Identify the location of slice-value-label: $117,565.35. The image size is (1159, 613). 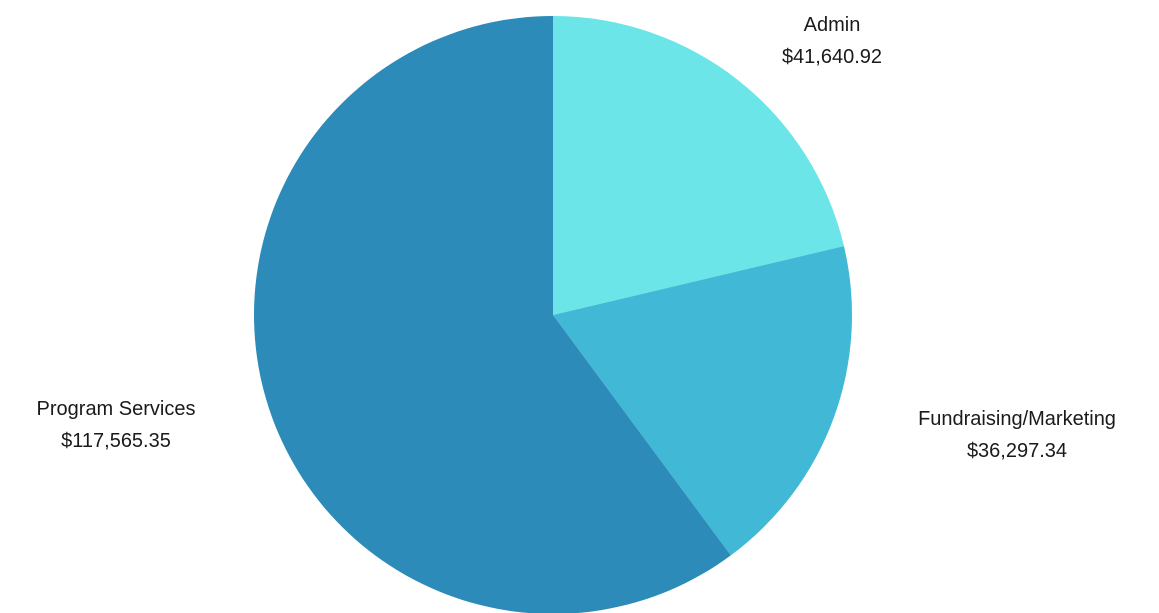
(116, 441).